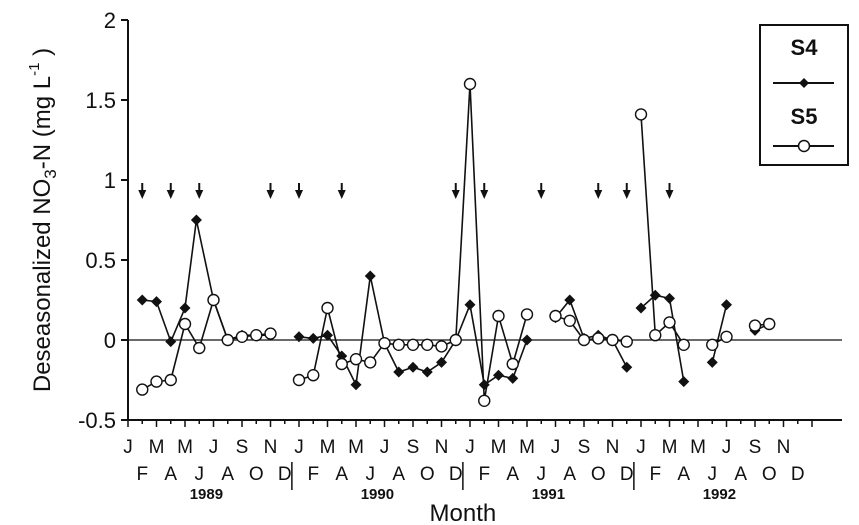  Describe the element at coordinates (110, 20) in the screenshot. I see `y-tick-label: 2` at that location.